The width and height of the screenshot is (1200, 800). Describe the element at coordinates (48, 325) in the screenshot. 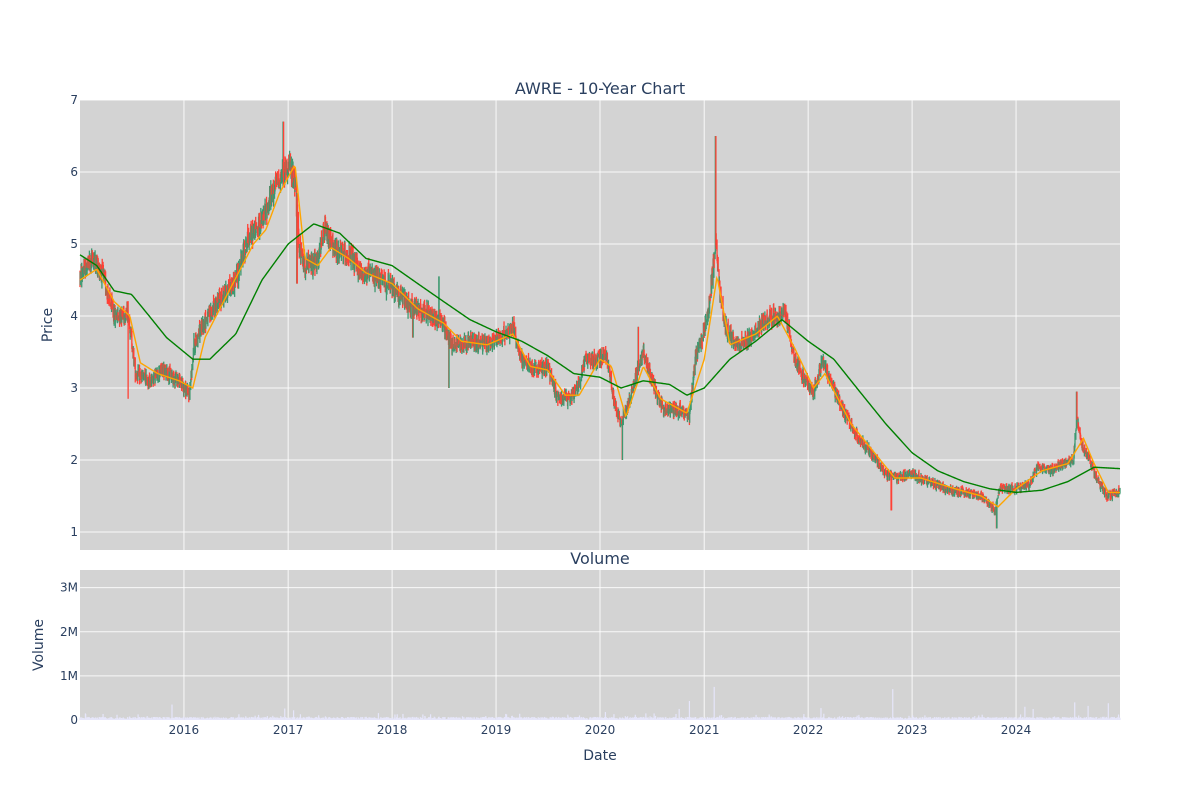

I see `price-y-axis-title: Price` at that location.